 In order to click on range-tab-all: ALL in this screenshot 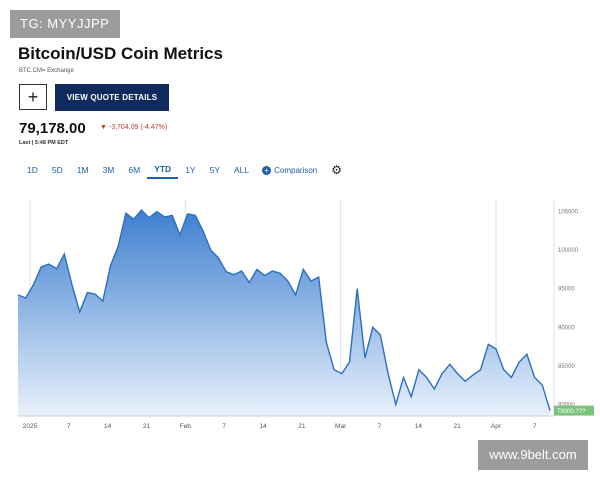, I will do `click(242, 170)`.